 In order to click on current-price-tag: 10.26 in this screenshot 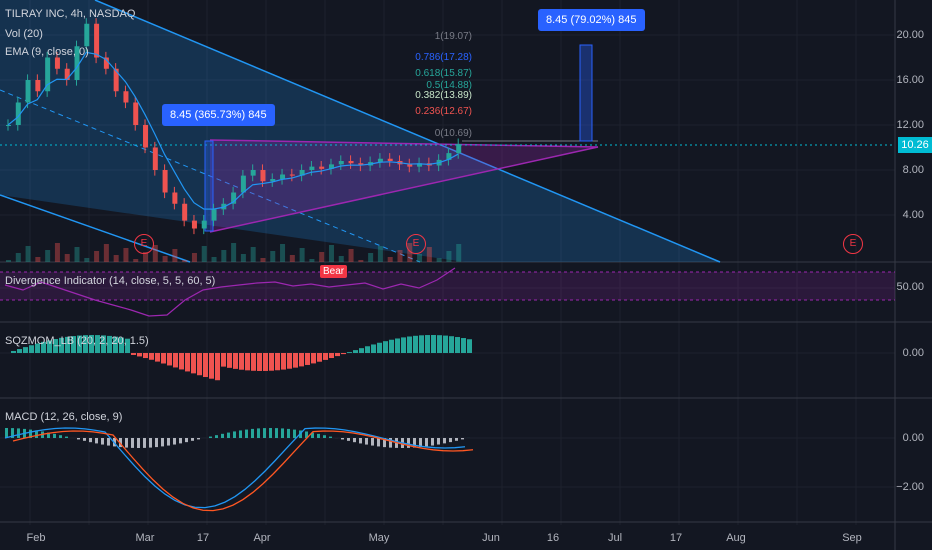, I will do `click(915, 145)`.